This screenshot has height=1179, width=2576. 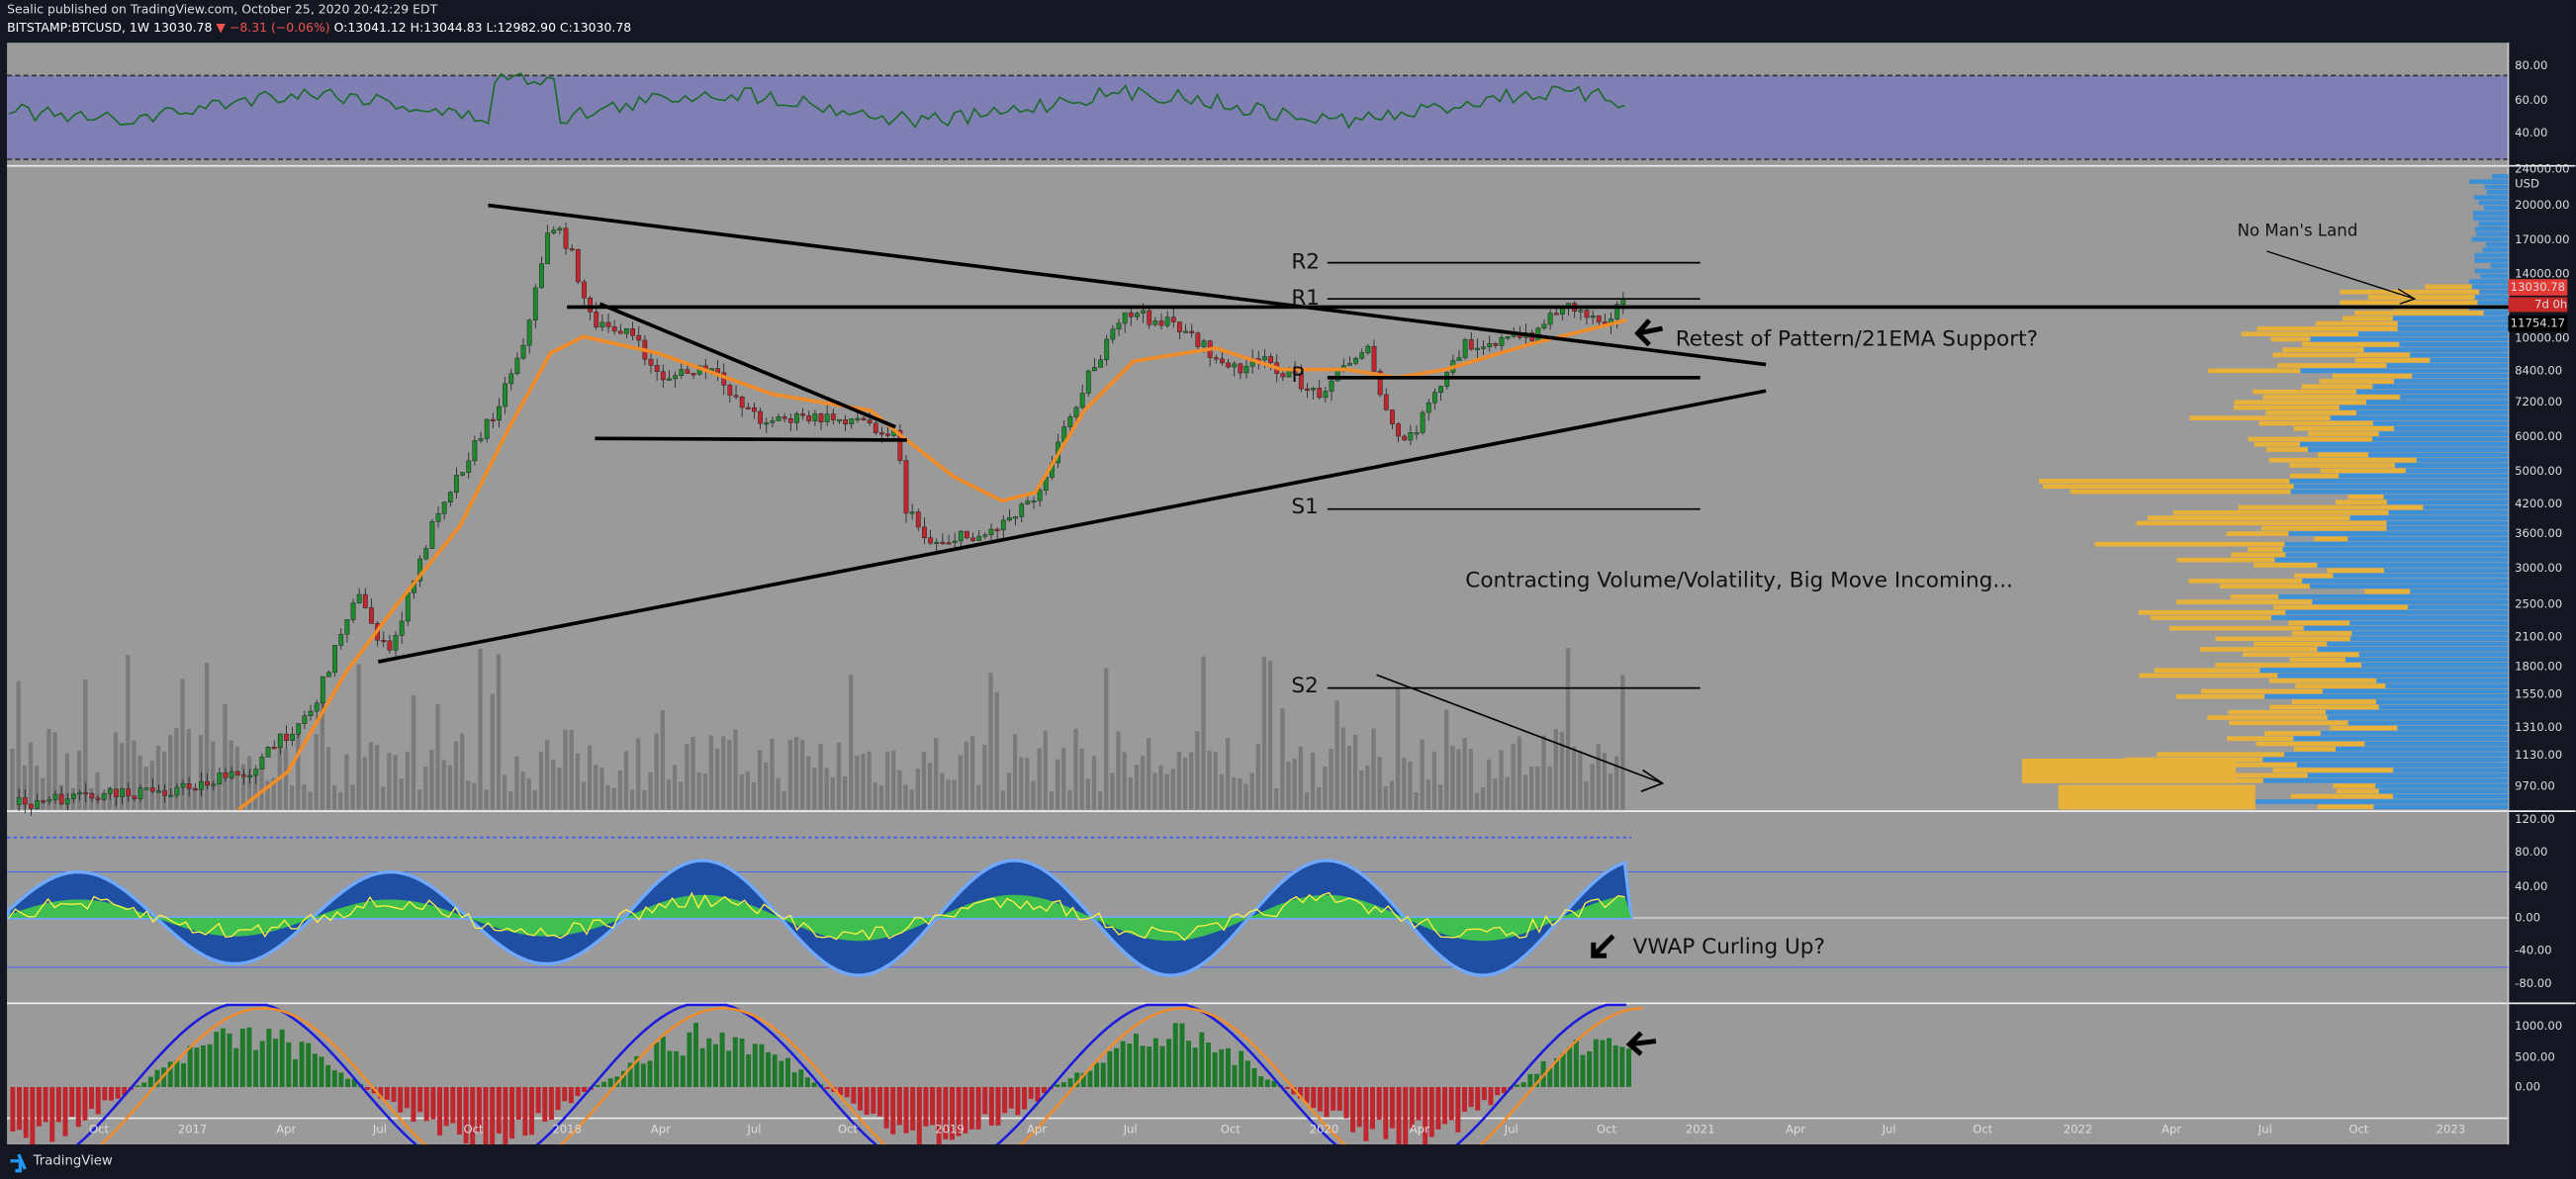 What do you see at coordinates (1258, 117) in the screenshot?
I see `rsi-band` at bounding box center [1258, 117].